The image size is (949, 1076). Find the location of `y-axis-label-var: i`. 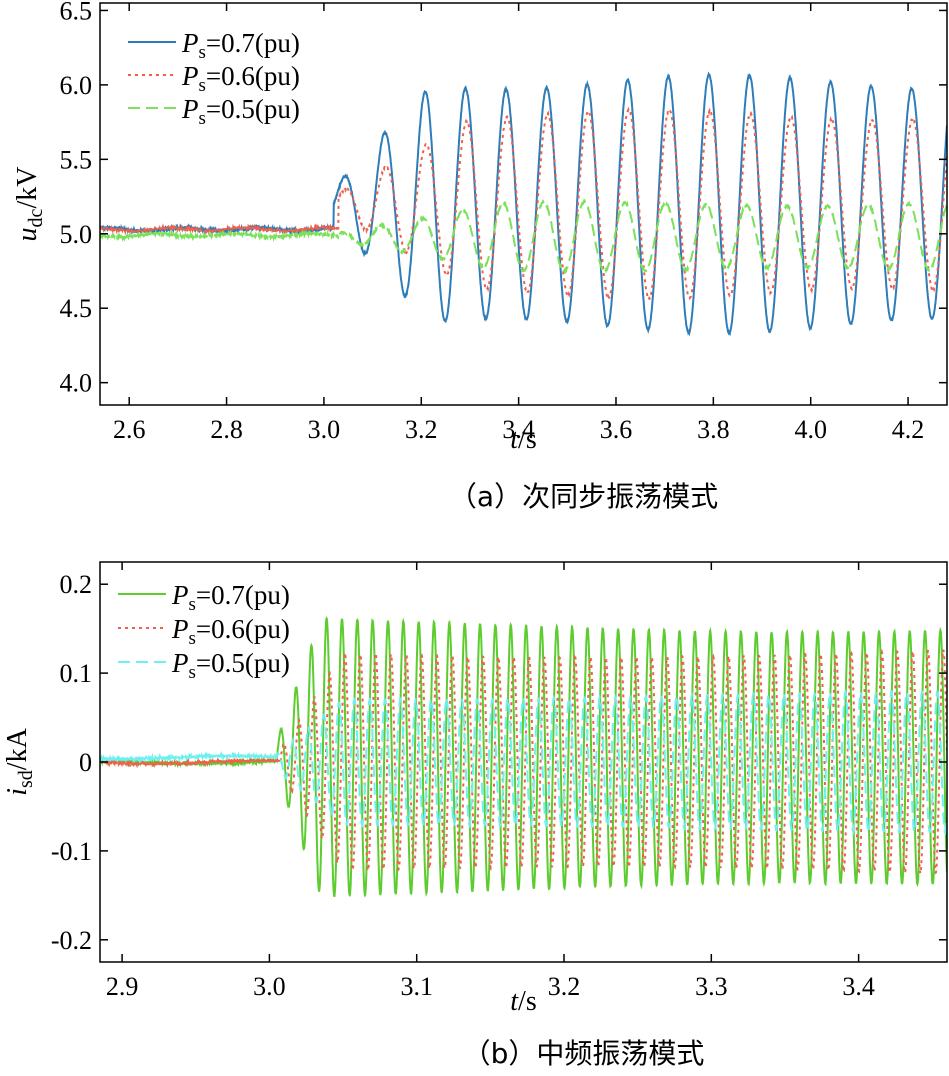

y-axis-label-var: i is located at coordinates (17, 792).